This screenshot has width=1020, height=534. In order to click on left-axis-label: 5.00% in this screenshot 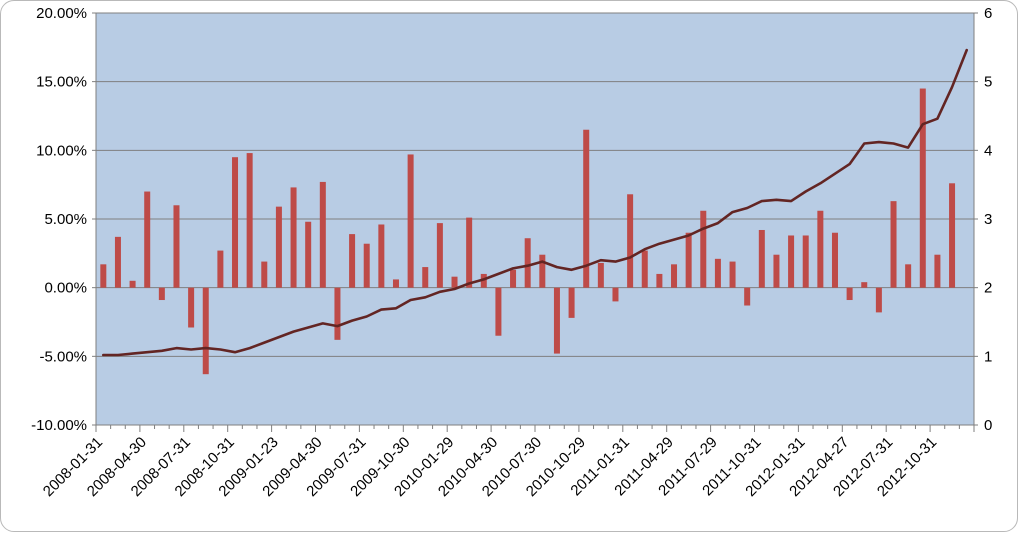, I will do `click(65, 219)`.